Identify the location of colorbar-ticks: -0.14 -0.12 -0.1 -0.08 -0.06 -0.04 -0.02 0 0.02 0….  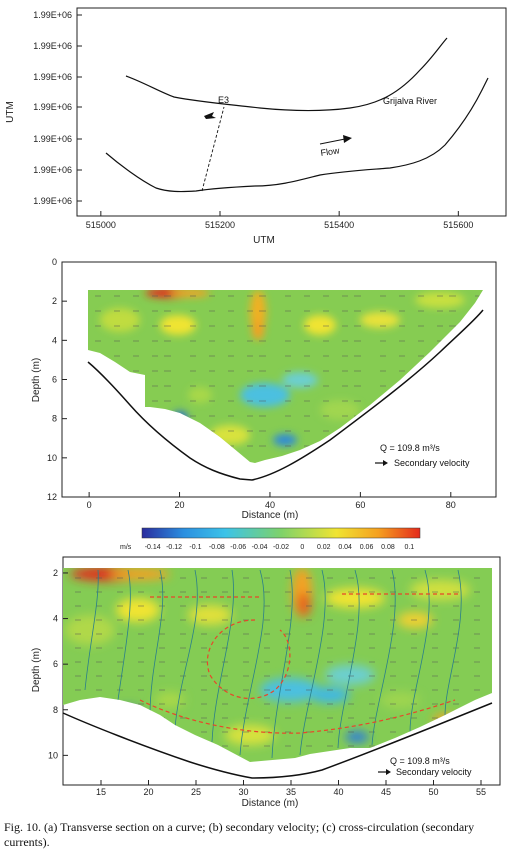
(280, 547).